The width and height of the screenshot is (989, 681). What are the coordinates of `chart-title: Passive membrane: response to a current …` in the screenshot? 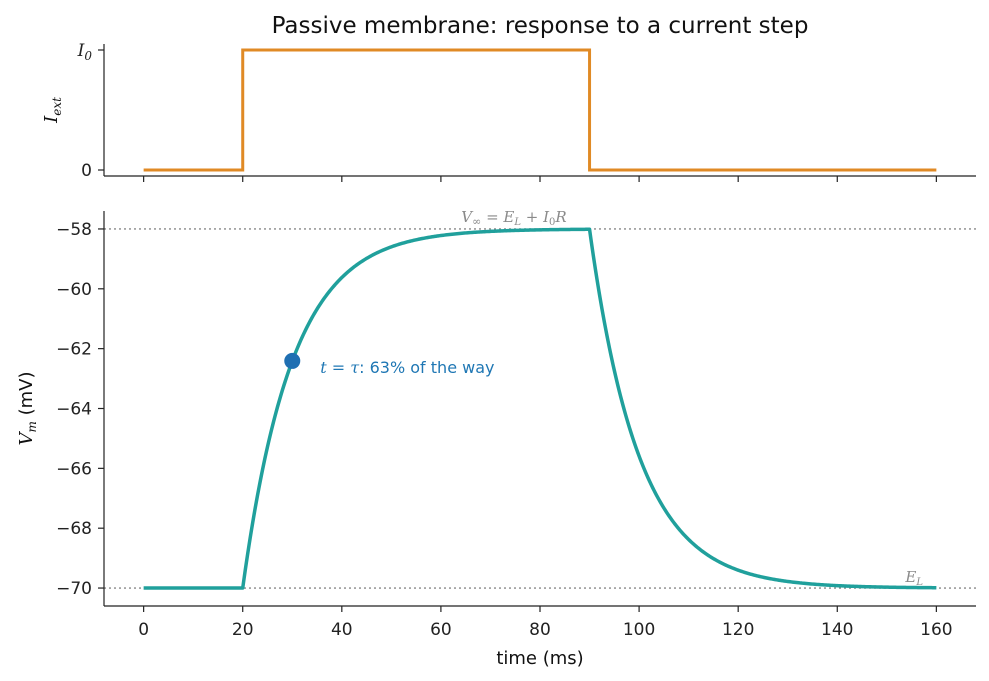 It's located at (540, 26).